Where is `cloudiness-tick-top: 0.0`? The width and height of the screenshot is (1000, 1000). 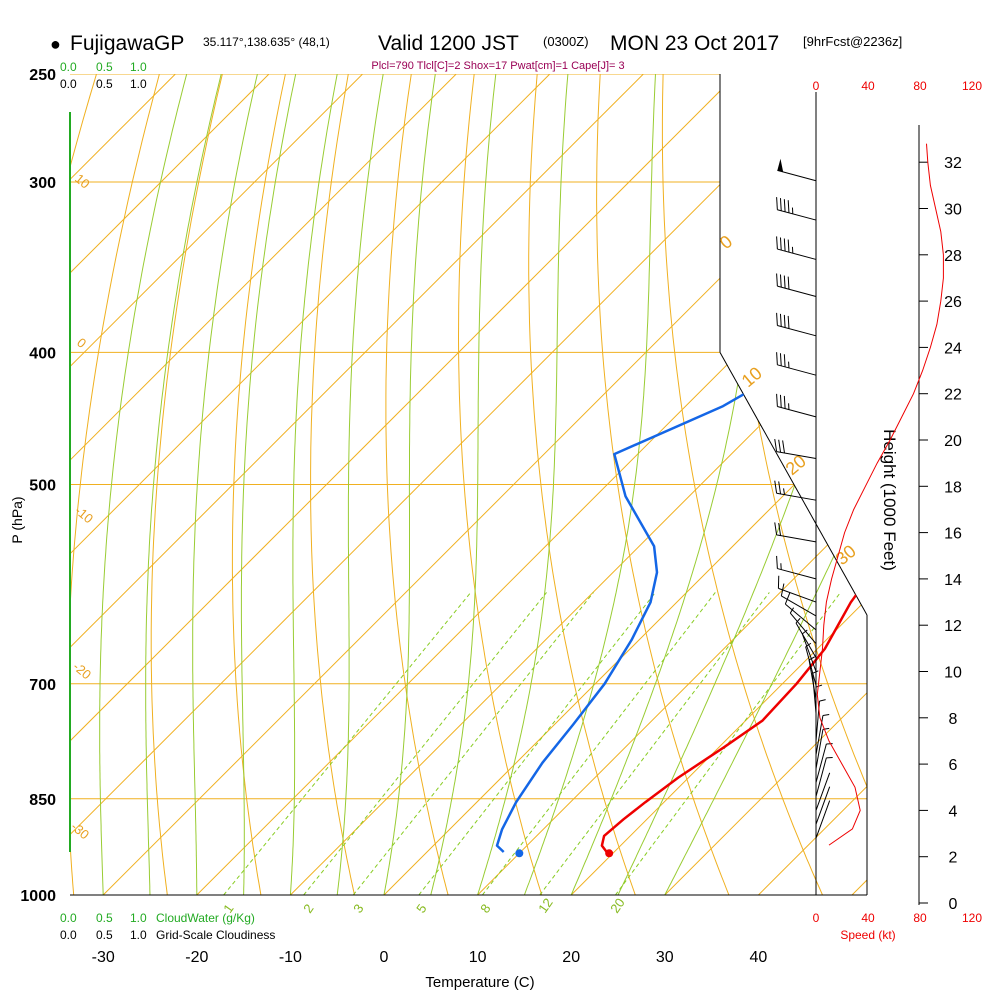
cloudiness-tick-top: 0.0 is located at coordinates (68, 84).